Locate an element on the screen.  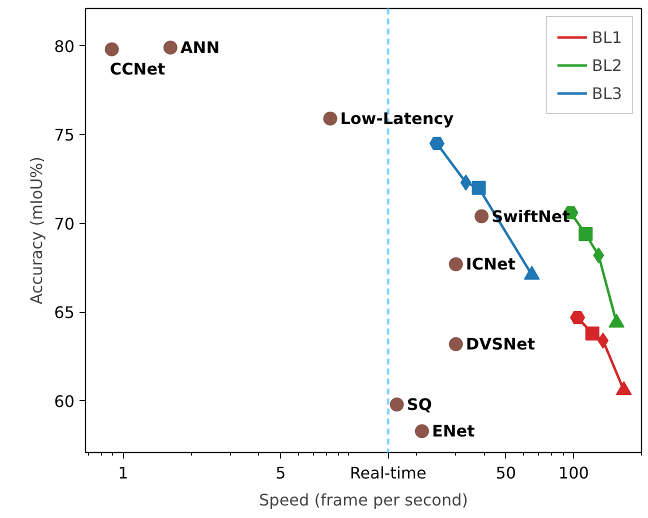
x-axis-title: Speed (frame per second) is located at coordinates (363, 500).